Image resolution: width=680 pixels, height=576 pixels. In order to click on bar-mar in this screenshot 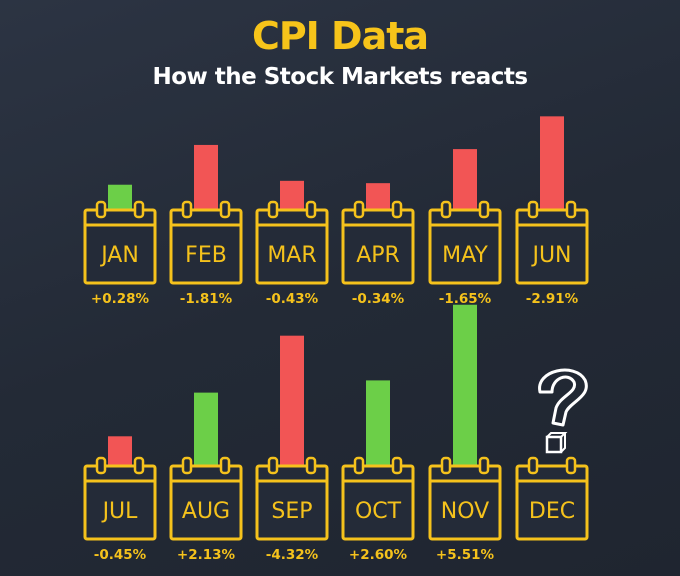, I will do `click(292, 195)`.